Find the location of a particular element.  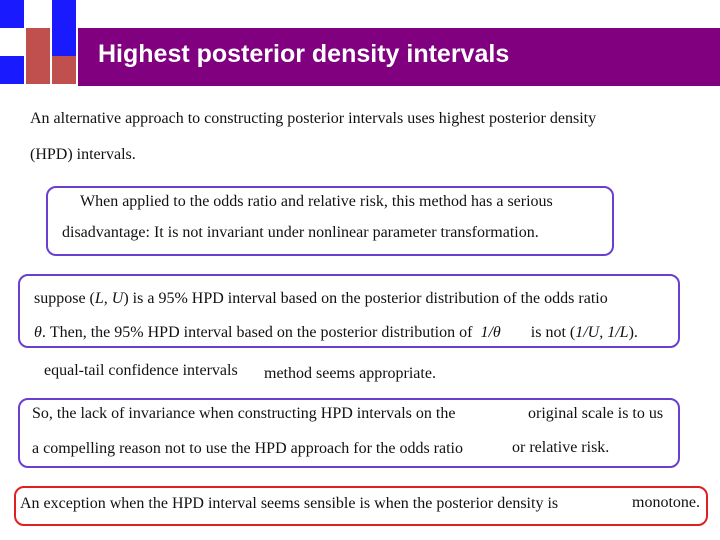

callout-box-invariance is located at coordinates (330, 221).